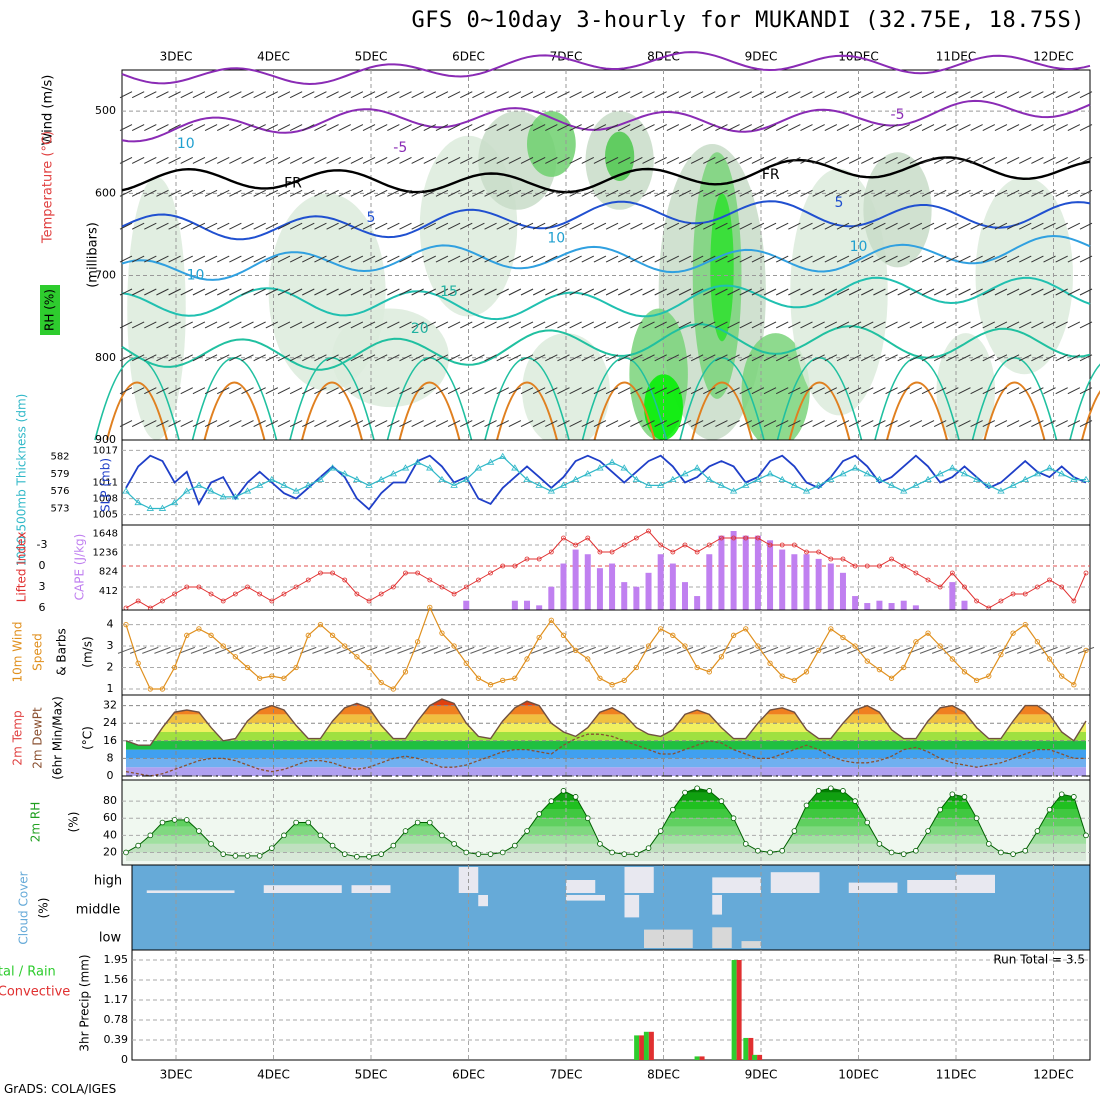 The width and height of the screenshot is (1100, 1104). Describe the element at coordinates (105, 192) in the screenshot. I see `pressure-tick-label: 600` at that location.